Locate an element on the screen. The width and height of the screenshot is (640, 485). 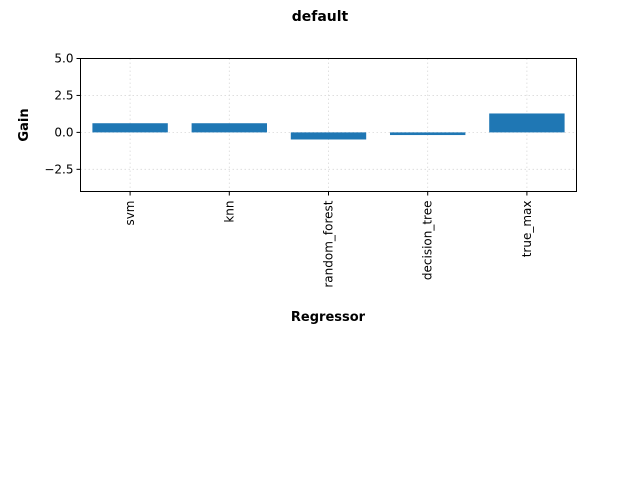
bar-true_max is located at coordinates (527, 123).